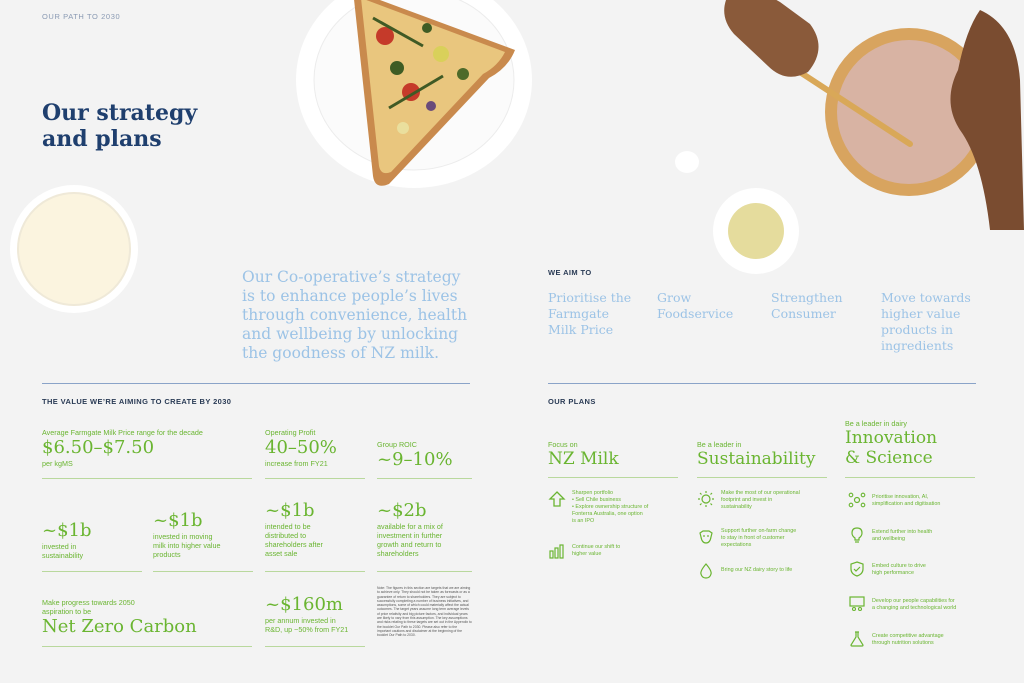  What do you see at coordinates (706, 499) in the screenshot?
I see `sun-icon` at bounding box center [706, 499].